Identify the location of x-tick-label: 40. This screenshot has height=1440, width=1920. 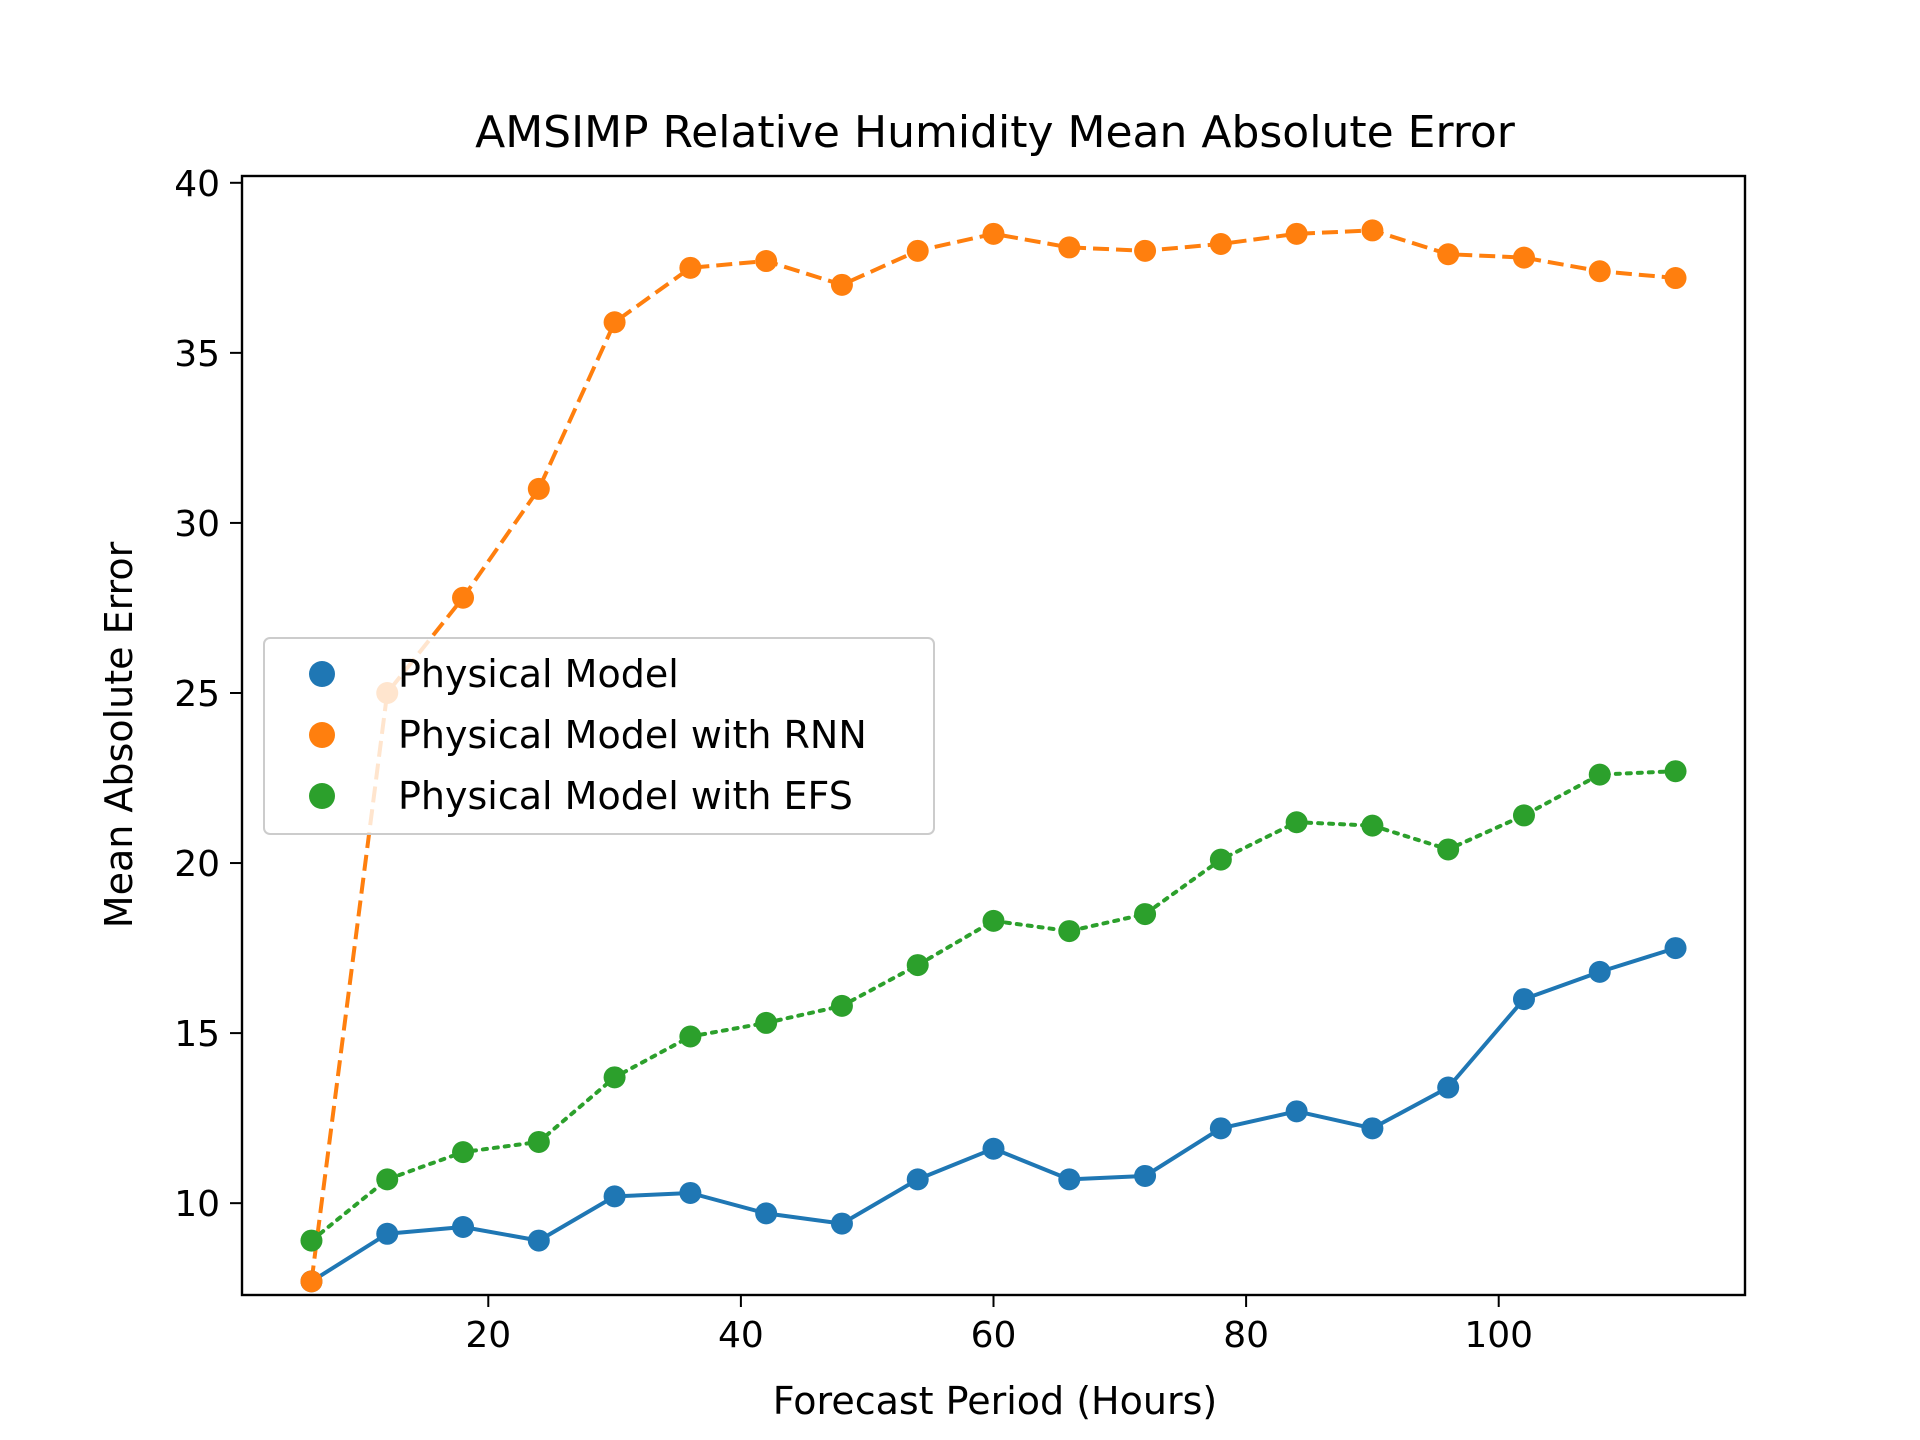
(741, 1335).